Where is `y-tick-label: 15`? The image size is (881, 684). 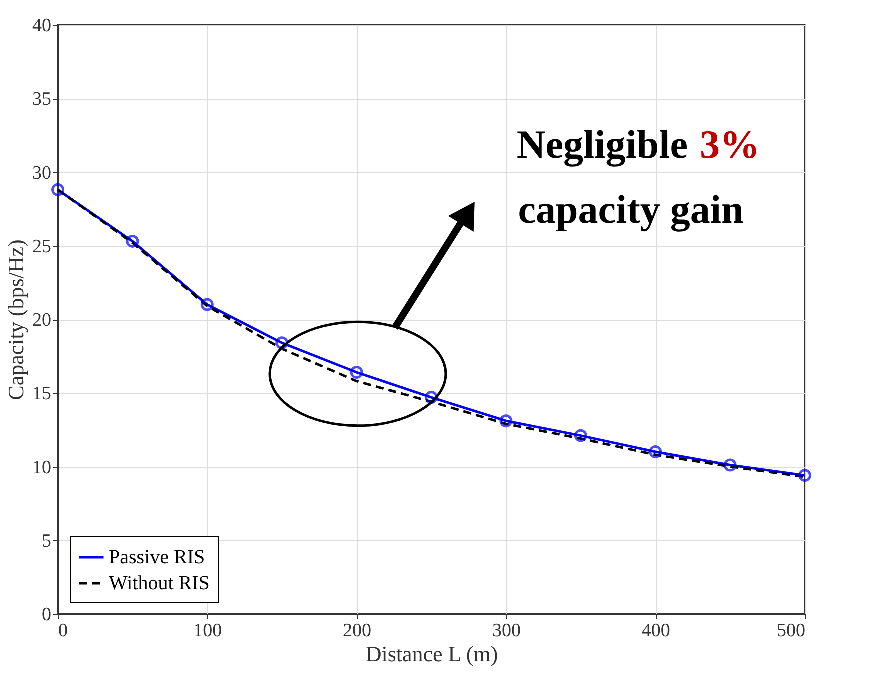
y-tick-label: 15 is located at coordinates (42, 394).